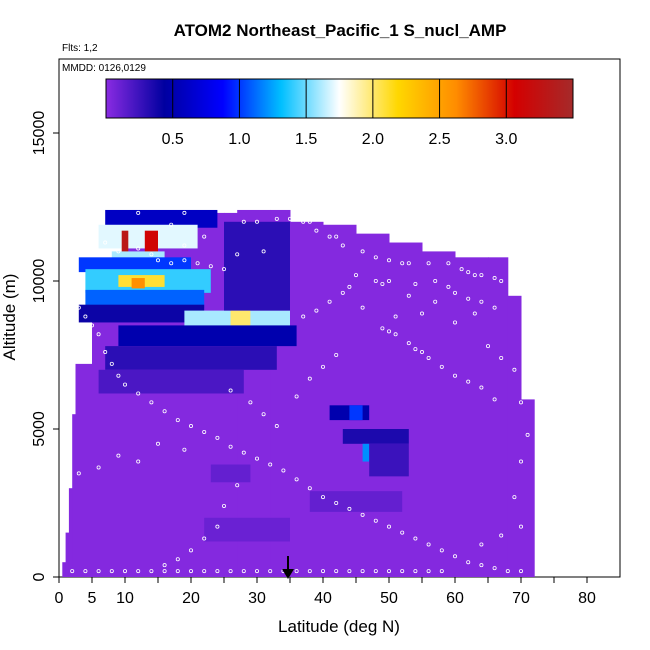 The image size is (650, 650). What do you see at coordinates (455, 598) in the screenshot?
I see `x-tick-label: 60` at bounding box center [455, 598].